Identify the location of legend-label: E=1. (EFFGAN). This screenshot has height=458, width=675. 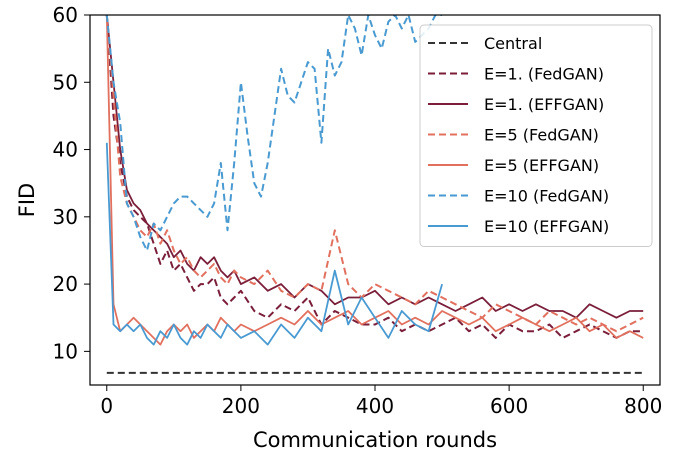
(544, 104).